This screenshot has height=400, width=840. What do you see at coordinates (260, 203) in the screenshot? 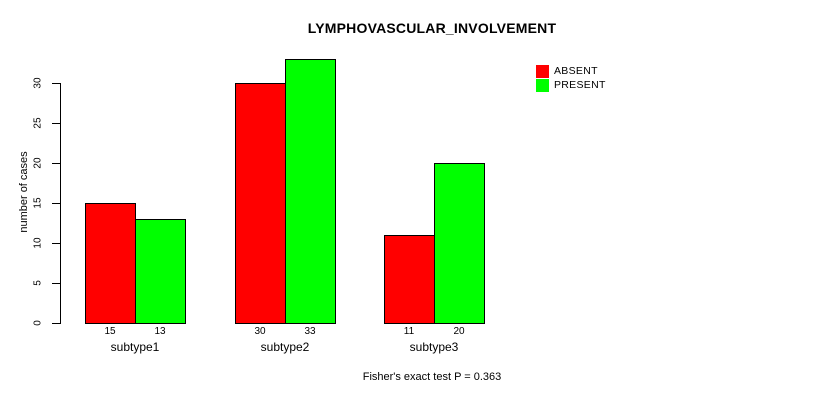
I see `bar-absent-subtype2` at bounding box center [260, 203].